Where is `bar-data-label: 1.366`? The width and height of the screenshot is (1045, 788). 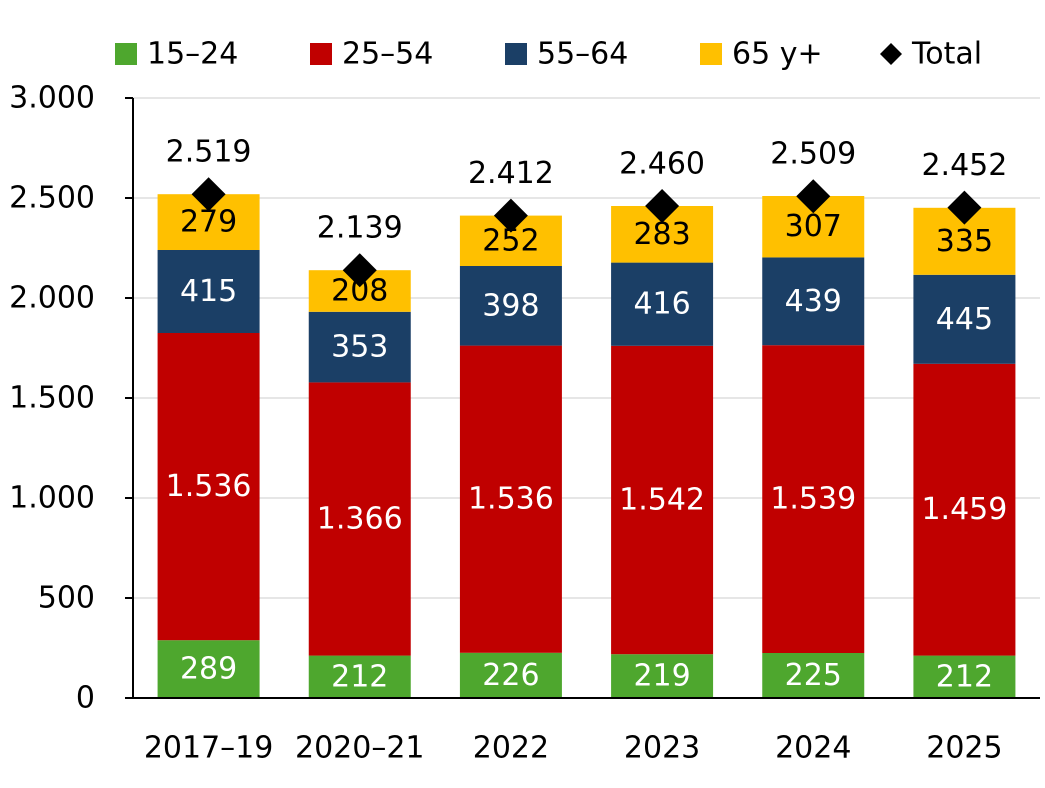
bar-data-label: 1.366 is located at coordinates (360, 519).